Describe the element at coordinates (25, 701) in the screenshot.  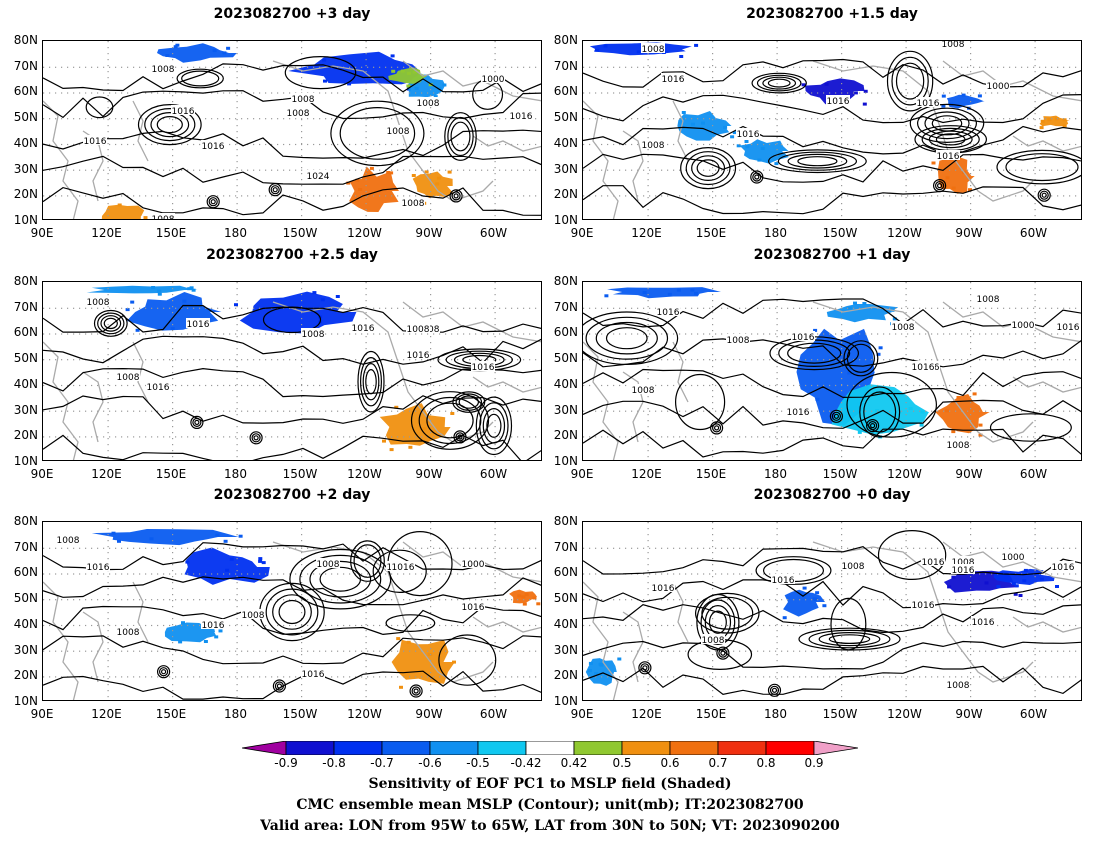
I see `lat-tick-label: 10N` at that location.